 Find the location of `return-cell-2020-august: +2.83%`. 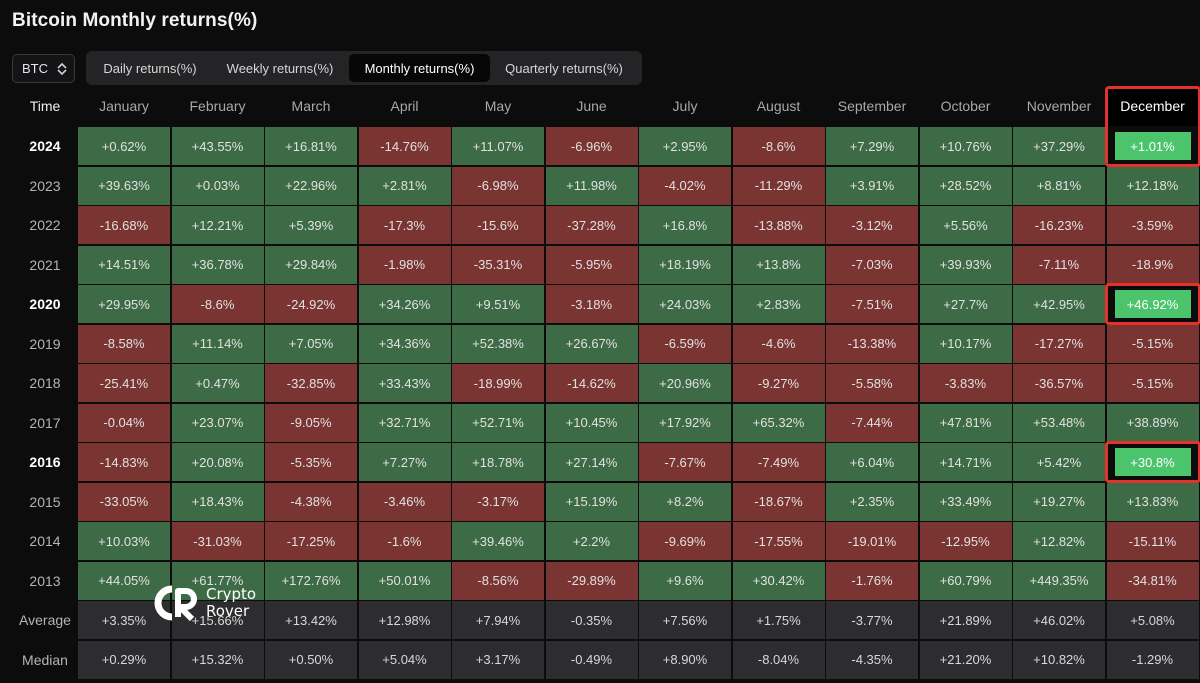

return-cell-2020-august: +2.83% is located at coordinates (778, 304).